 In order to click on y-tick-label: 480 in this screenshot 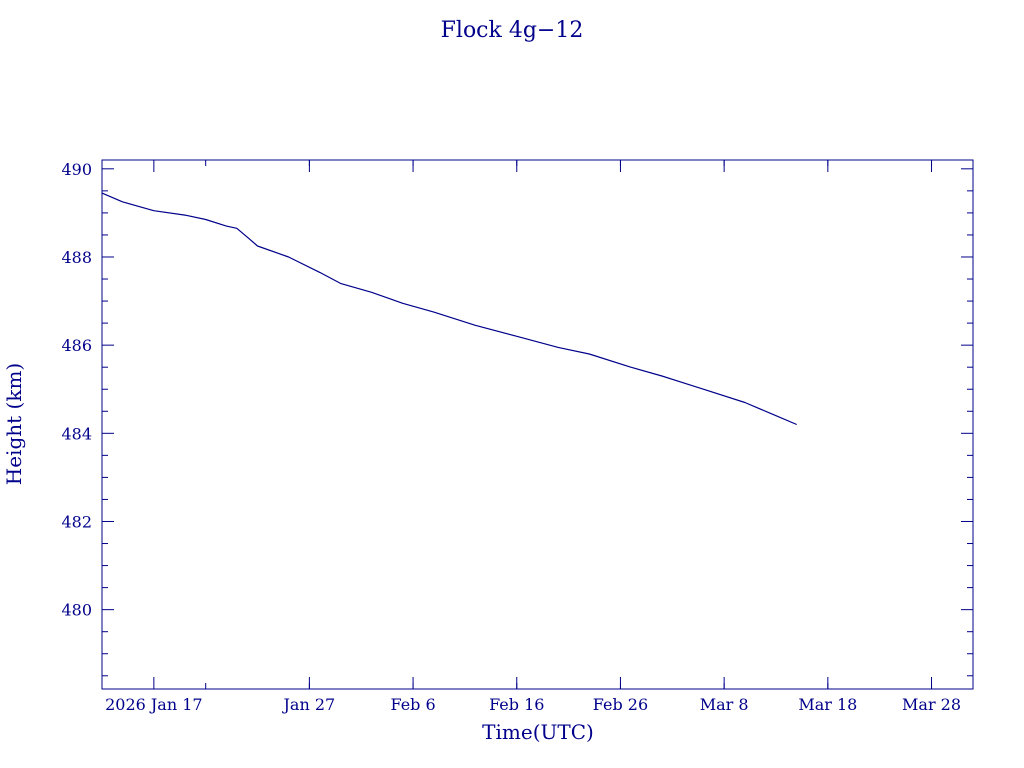, I will do `click(76, 610)`.